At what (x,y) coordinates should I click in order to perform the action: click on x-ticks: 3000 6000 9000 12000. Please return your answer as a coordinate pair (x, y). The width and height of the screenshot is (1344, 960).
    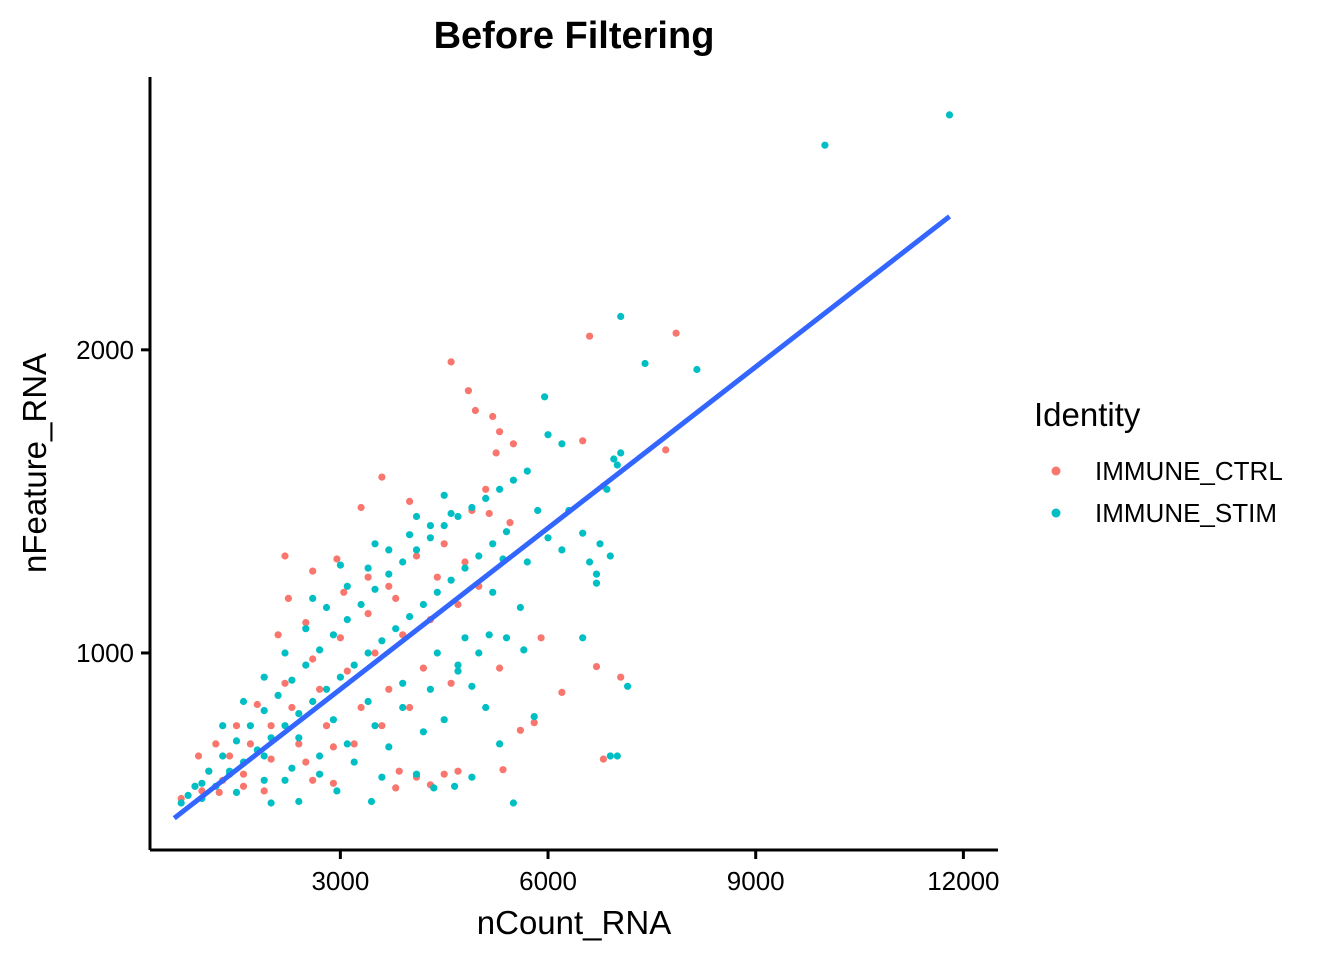
    Looking at the image, I should click on (655, 873).